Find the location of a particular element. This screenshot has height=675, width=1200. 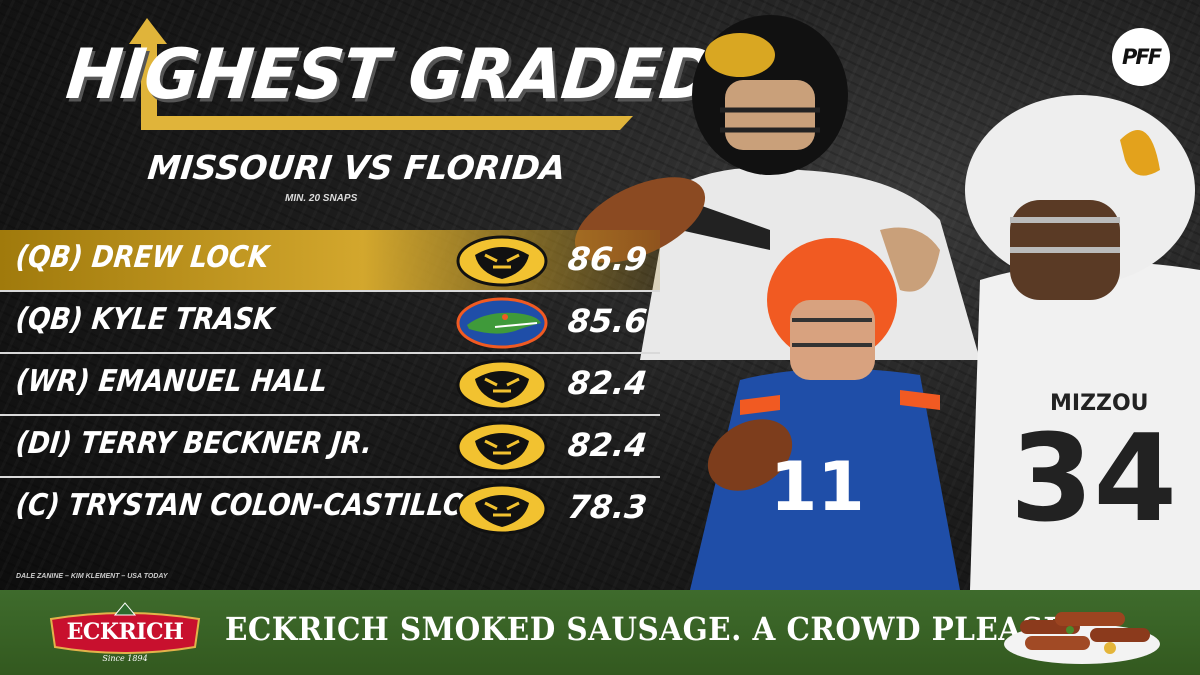

ranking-row-5: (C) TRYSTAN COLON-CASTILLO 78.3 is located at coordinates (330, 509).